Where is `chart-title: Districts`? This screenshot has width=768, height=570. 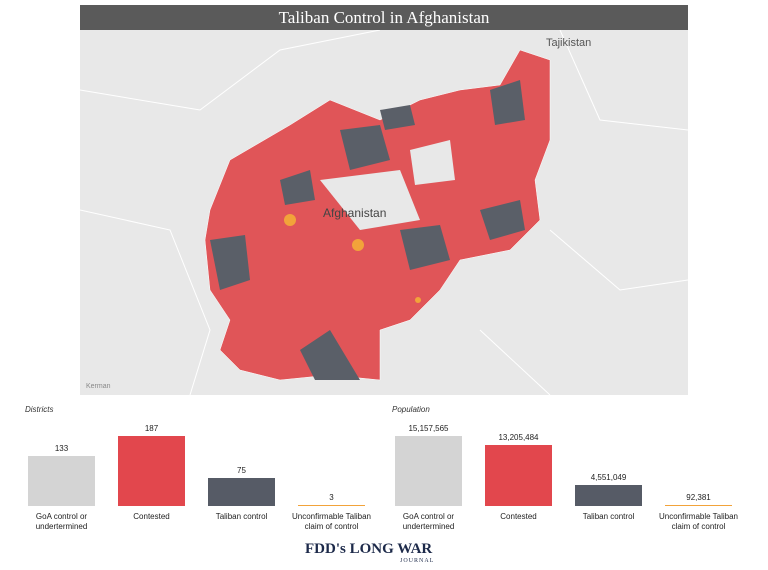 chart-title: Districts is located at coordinates (39, 409).